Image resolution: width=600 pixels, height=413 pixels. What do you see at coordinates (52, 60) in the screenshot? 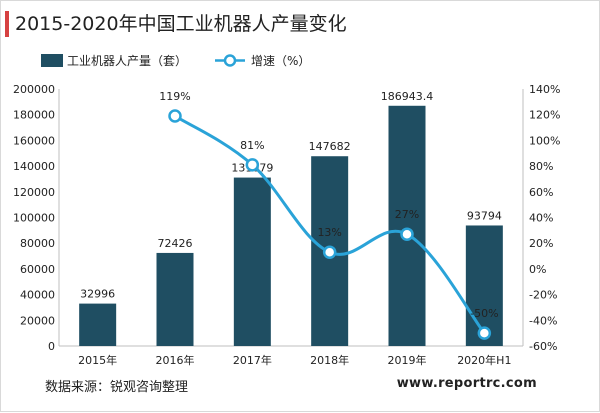
I see `legend-swatch-bar` at bounding box center [52, 60].